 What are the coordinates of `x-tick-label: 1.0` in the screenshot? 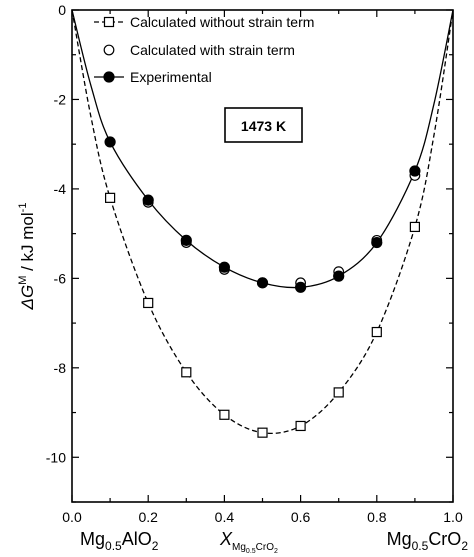 It's located at (453, 517).